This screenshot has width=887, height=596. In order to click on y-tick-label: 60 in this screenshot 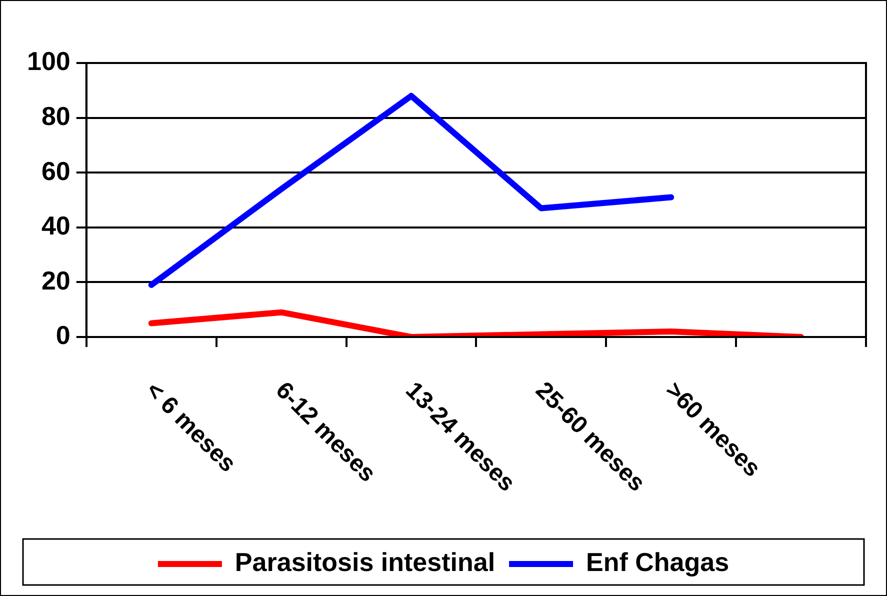, I will do `click(55, 171)`.